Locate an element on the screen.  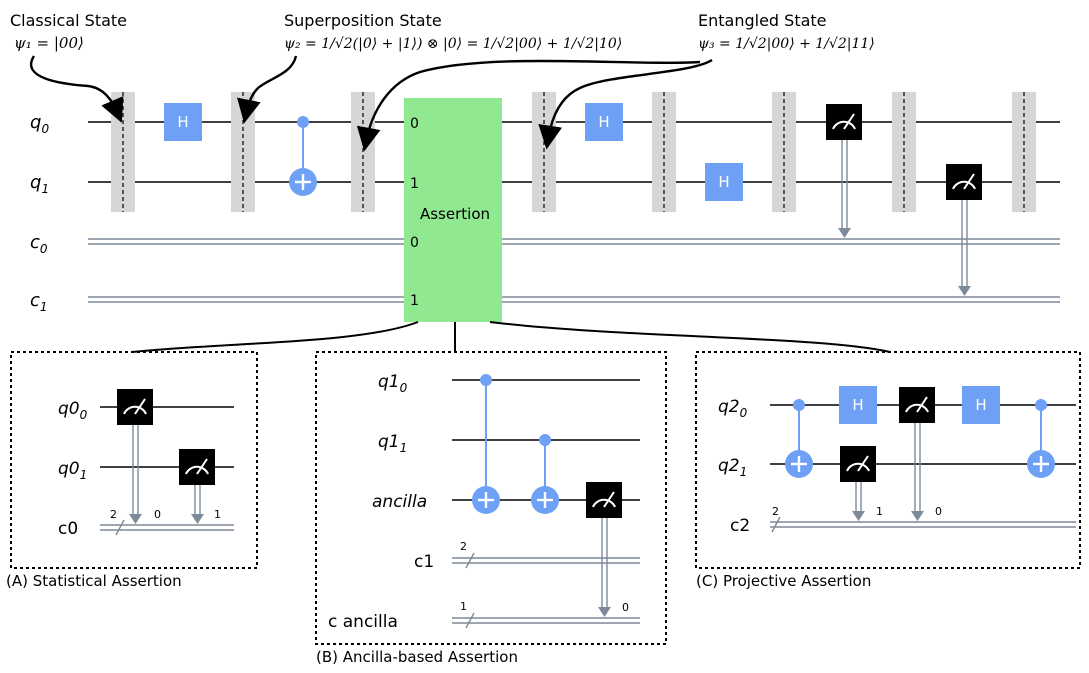
annotation-classical: Classical State ψ₁ = |00⟩ is located at coordinates (68, 31).